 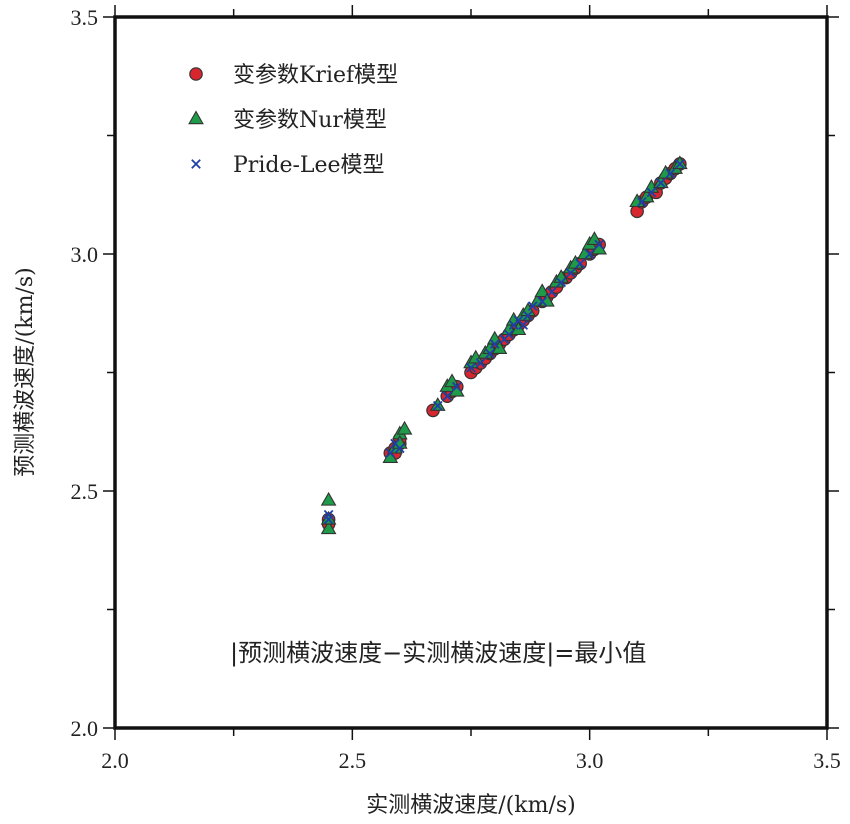 What do you see at coordinates (438, 653) in the screenshot?
I see `chart-annotation: |预测横波速度−实测横波速度|=最小值` at bounding box center [438, 653].